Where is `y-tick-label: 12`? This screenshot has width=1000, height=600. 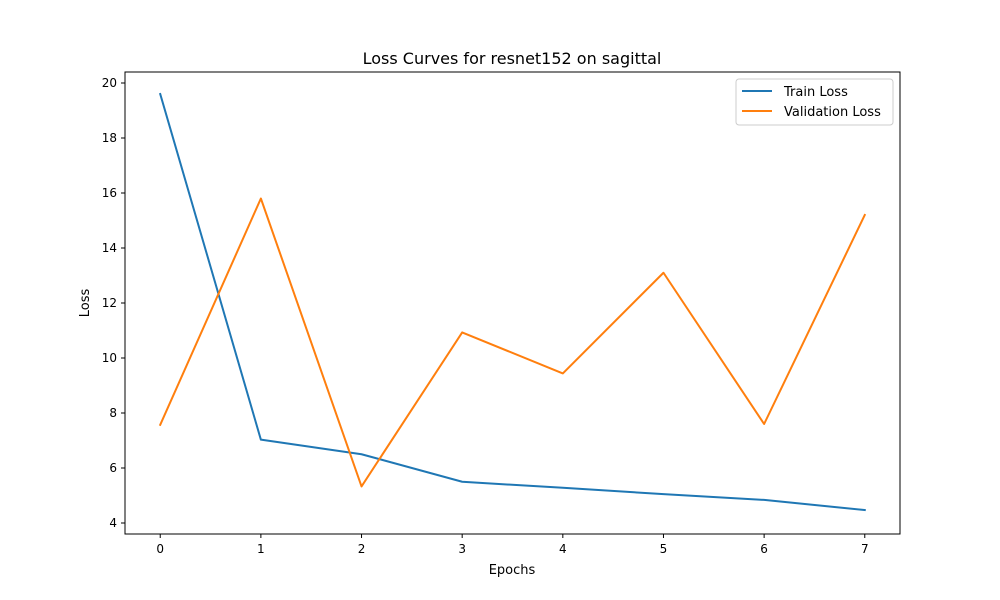
y-tick-label: 12 is located at coordinates (109, 303).